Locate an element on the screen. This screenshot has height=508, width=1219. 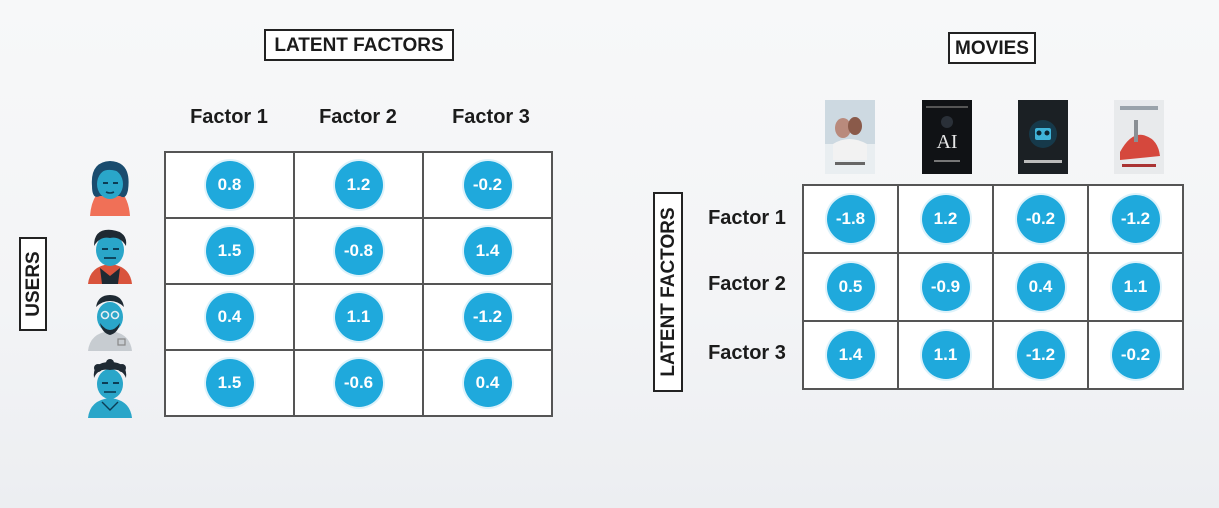
svg-text: AI is located at coordinates (946, 142).